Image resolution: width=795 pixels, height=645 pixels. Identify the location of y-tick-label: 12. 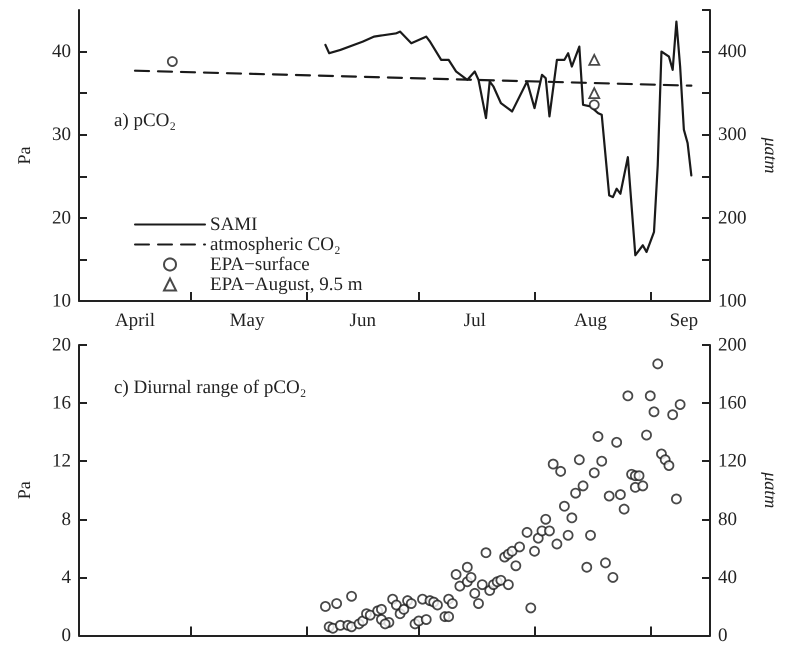
(61, 461).